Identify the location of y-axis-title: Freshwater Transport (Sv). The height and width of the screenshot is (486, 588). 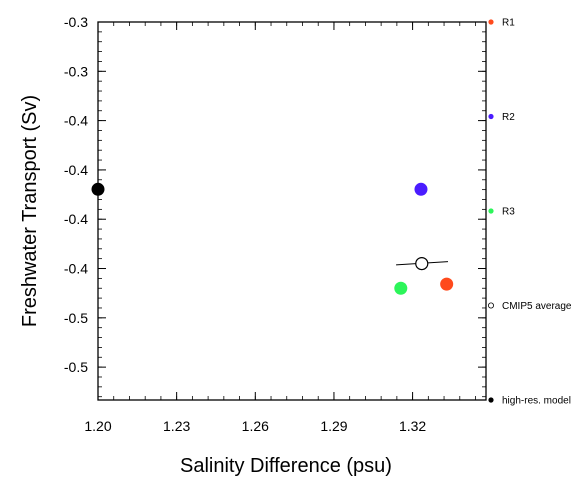
(30, 211).